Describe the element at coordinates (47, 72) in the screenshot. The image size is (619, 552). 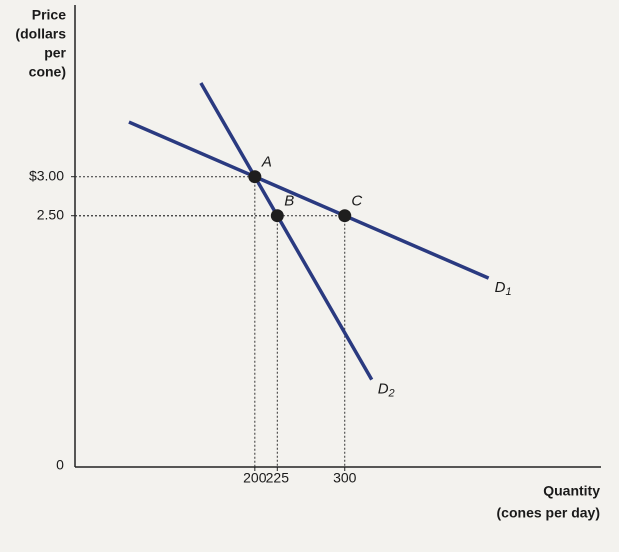
I see `y-title-line: cone)` at that location.